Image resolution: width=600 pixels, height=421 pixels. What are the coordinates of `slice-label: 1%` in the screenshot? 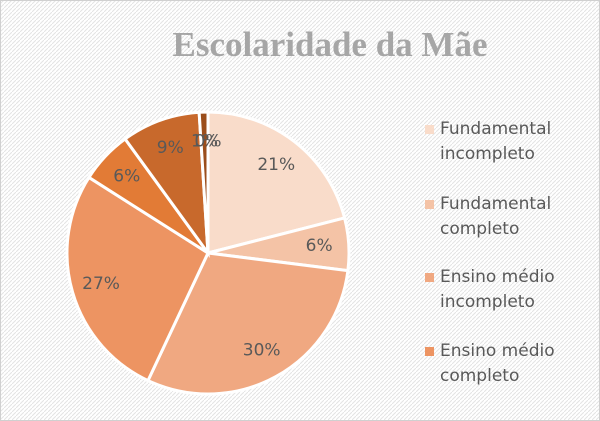 It's located at (204, 142).